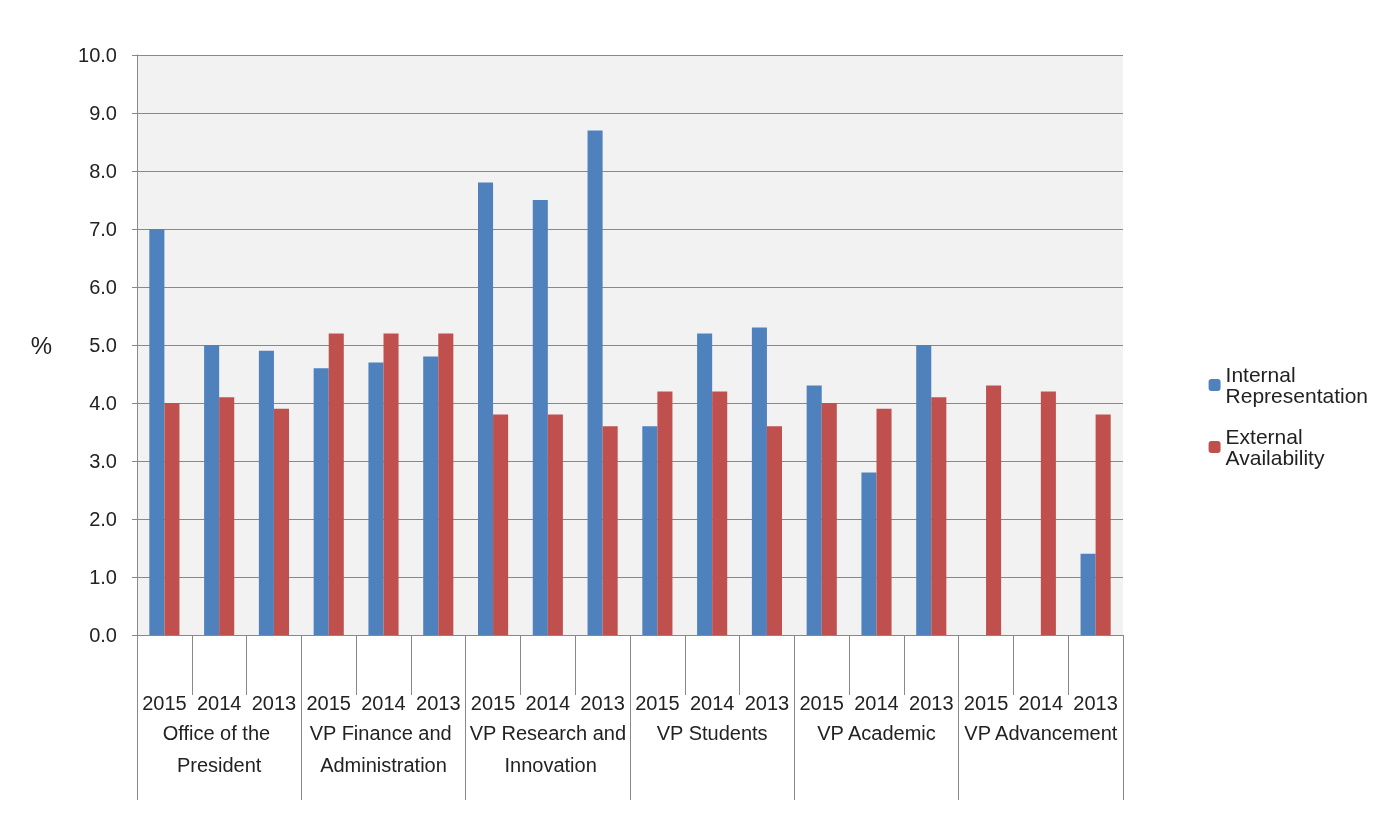  What do you see at coordinates (219, 749) in the screenshot?
I see `text: Office of the President` at bounding box center [219, 749].